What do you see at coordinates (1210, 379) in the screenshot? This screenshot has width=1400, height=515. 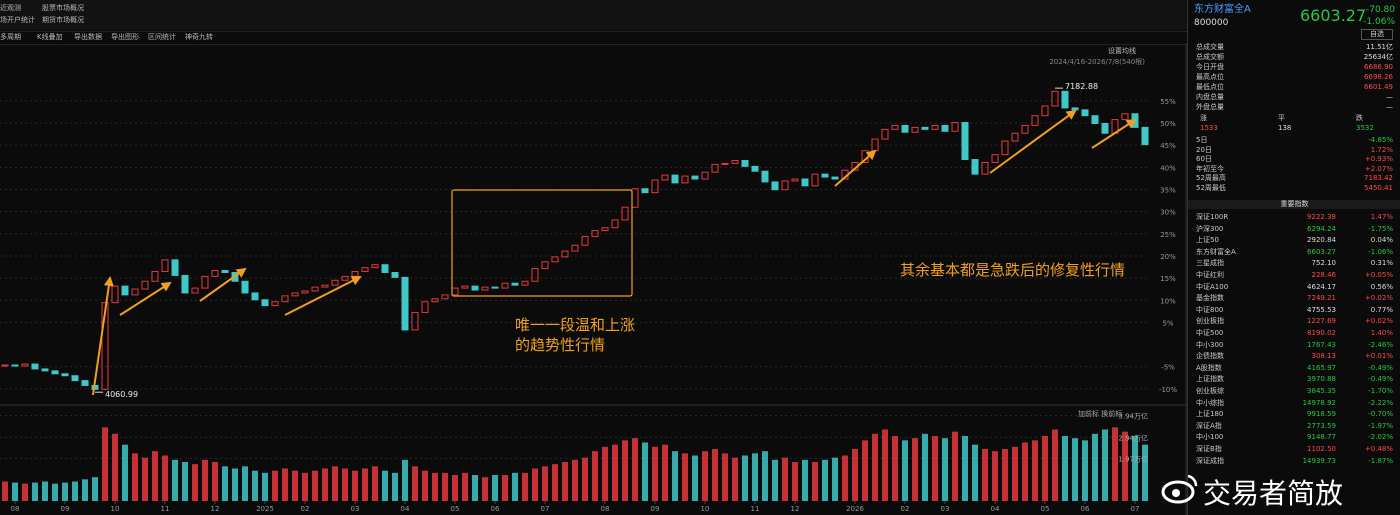 I see `index-name: 上证指数` at bounding box center [1210, 379].